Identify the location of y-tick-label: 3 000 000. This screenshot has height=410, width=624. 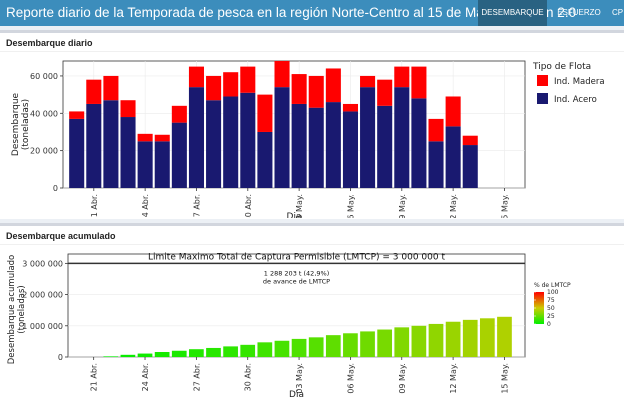
(42, 263).